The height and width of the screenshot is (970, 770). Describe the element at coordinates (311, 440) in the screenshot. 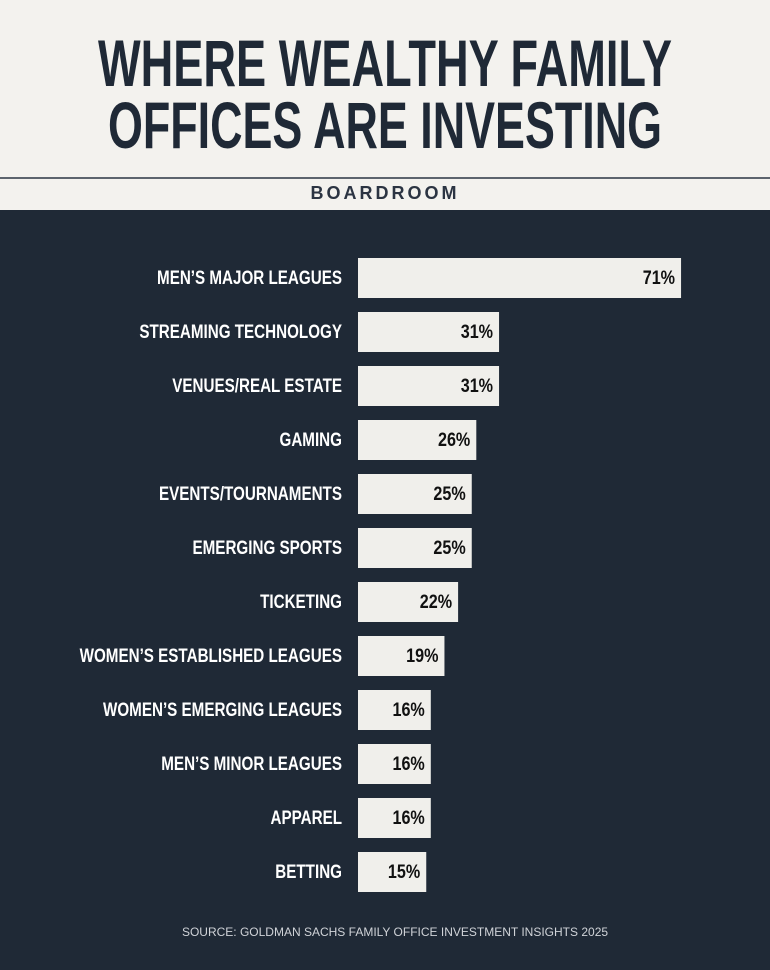

I see `category-label: GAMING` at that location.